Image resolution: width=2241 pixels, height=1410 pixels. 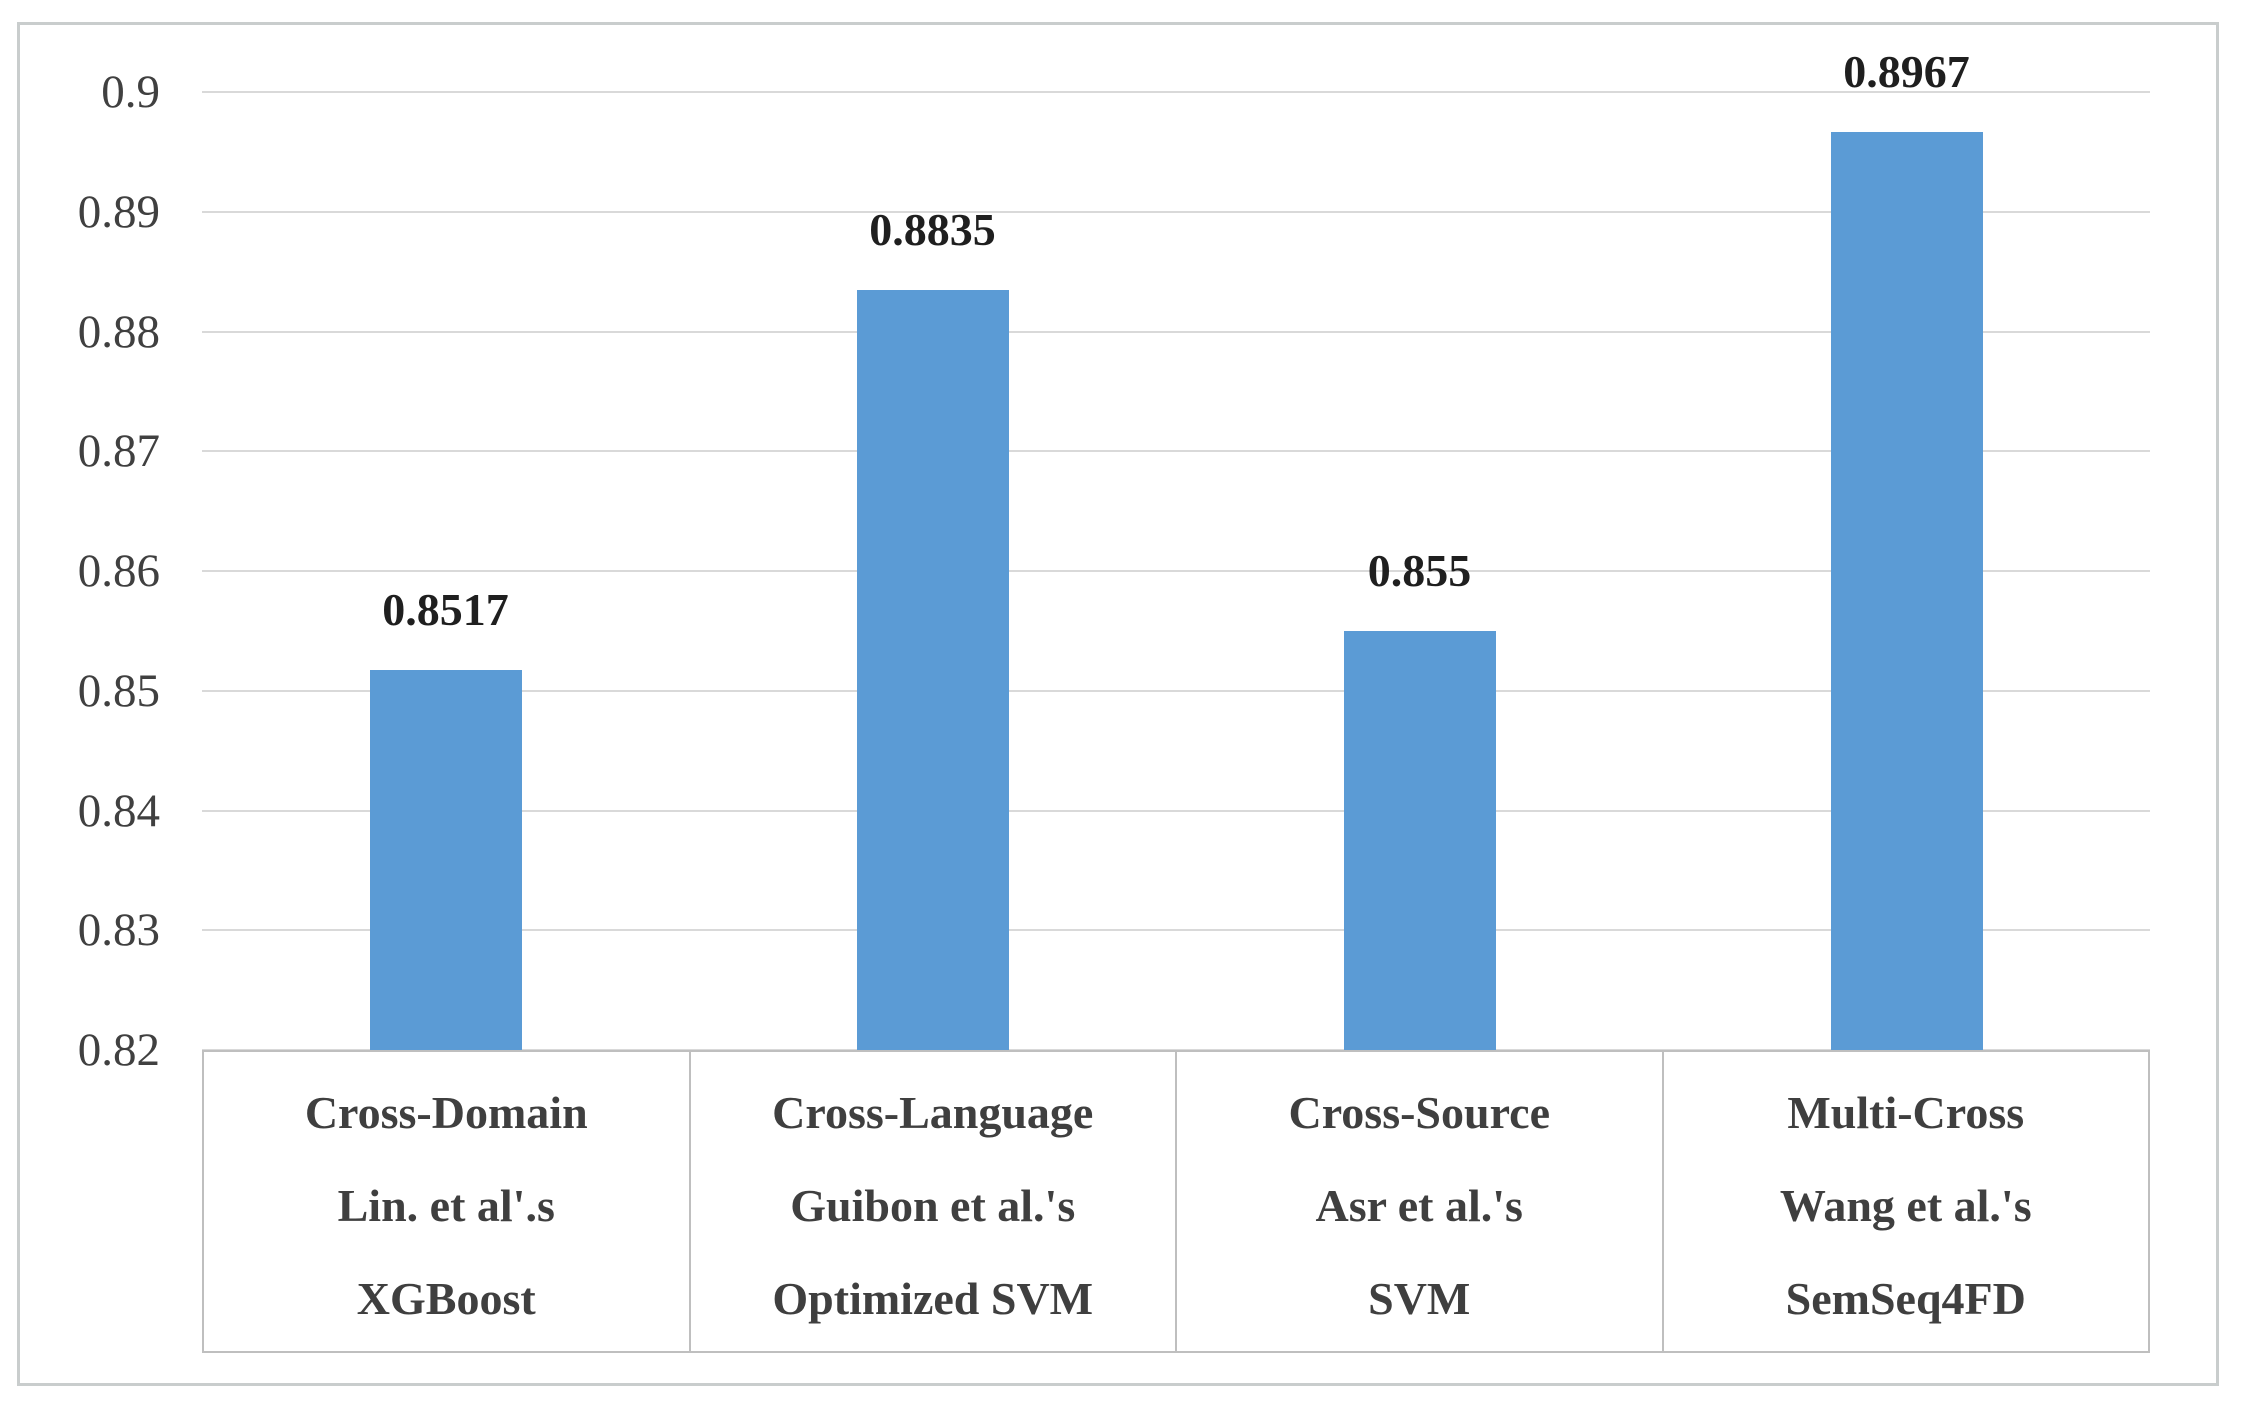 I want to click on category-cell-4: Multi-Cross Wang et al.'s SemSeq4FD, so click(x=1906, y=1201).